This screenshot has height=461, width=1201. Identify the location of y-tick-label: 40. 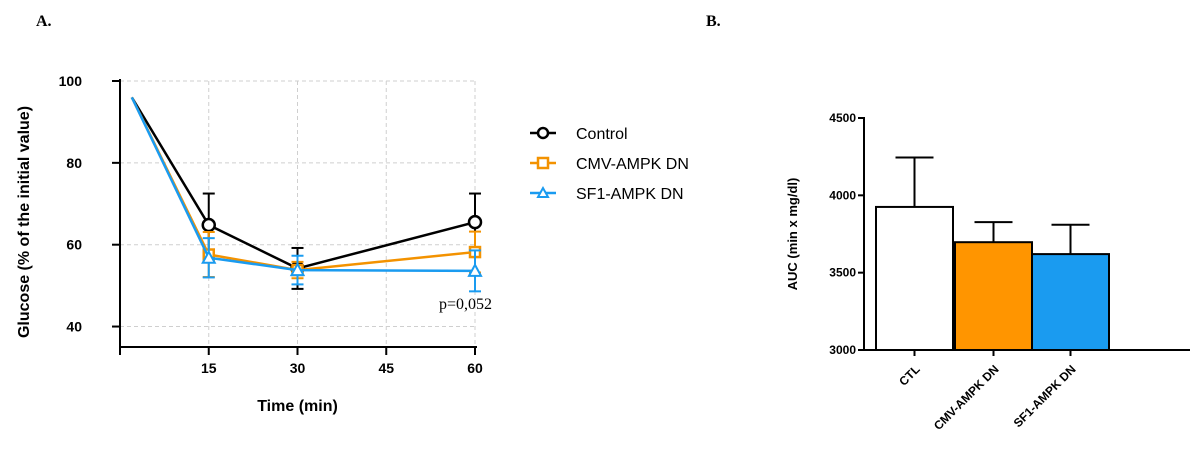
(74, 327).